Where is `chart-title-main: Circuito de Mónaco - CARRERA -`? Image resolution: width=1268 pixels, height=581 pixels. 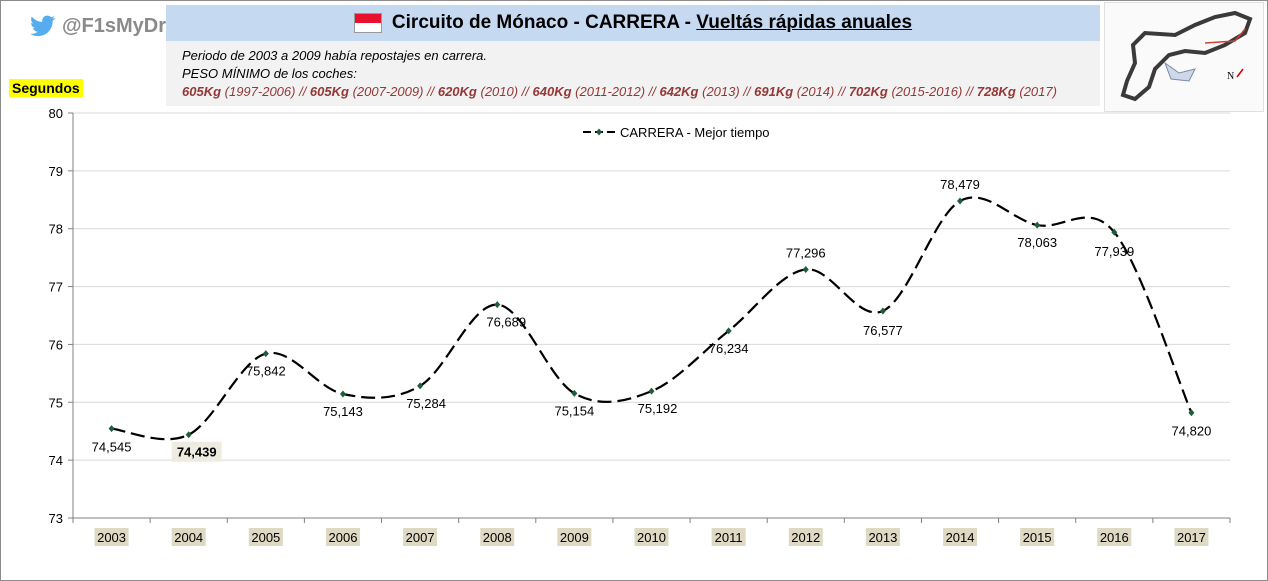
chart-title-main: Circuito de Mónaco - CARRERA - is located at coordinates (544, 22).